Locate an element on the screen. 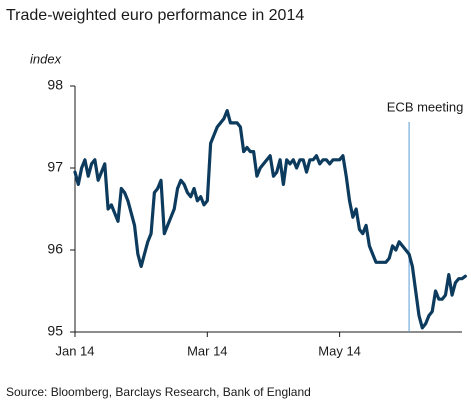 The height and width of the screenshot is (414, 471). y-tick-label: 98 is located at coordinates (55, 85).